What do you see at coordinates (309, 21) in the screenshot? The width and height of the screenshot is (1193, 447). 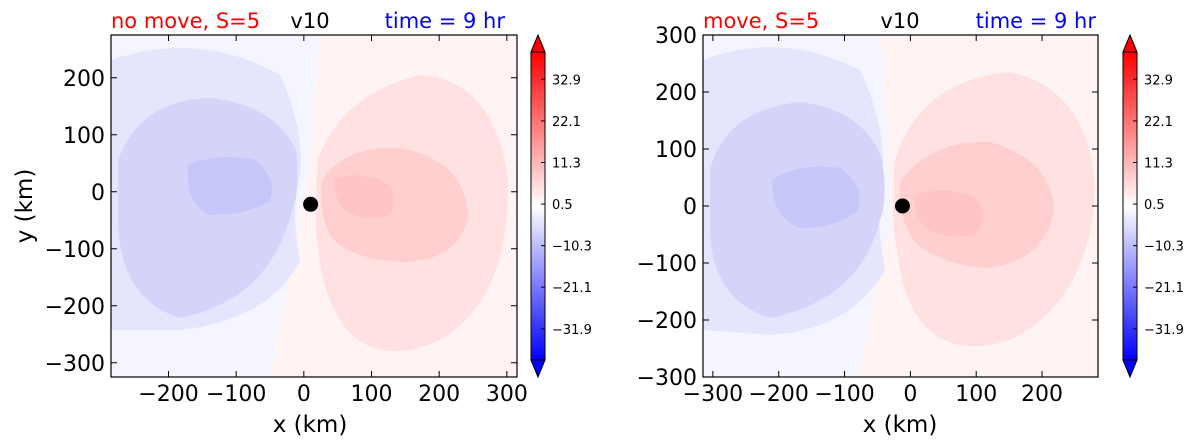 I see `panel1-title-center: v10` at bounding box center [309, 21].